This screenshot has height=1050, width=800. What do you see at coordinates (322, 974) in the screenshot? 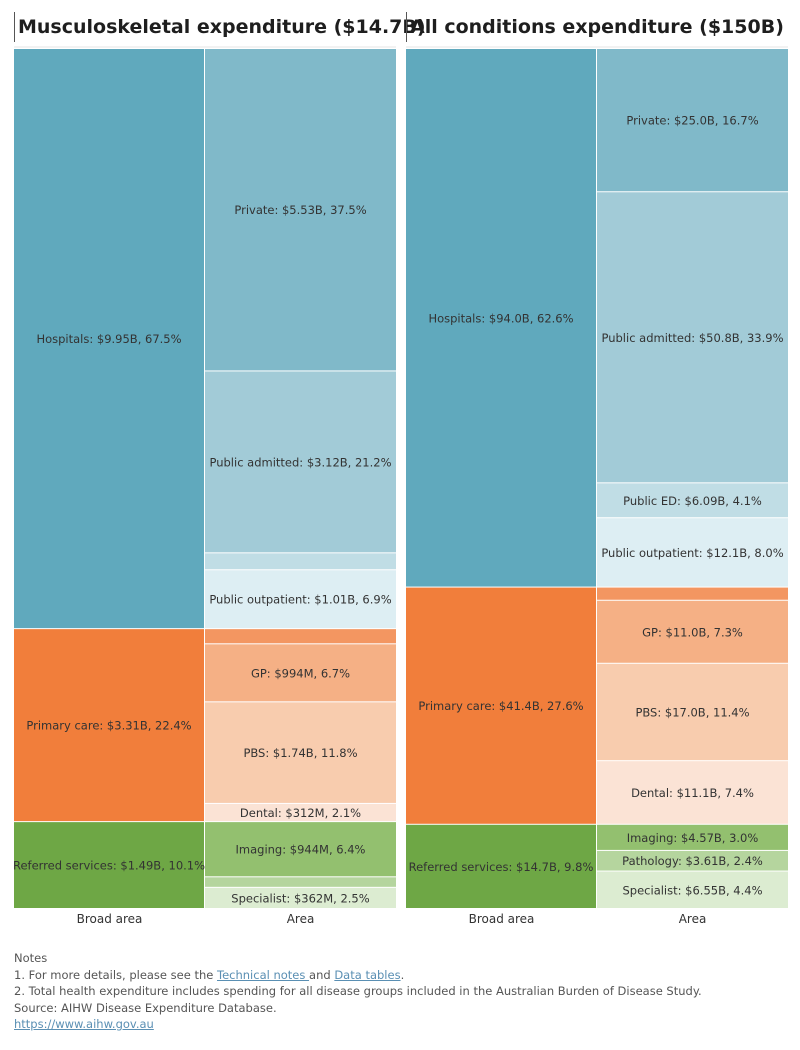
I see `note-1-and: and` at bounding box center [322, 974].